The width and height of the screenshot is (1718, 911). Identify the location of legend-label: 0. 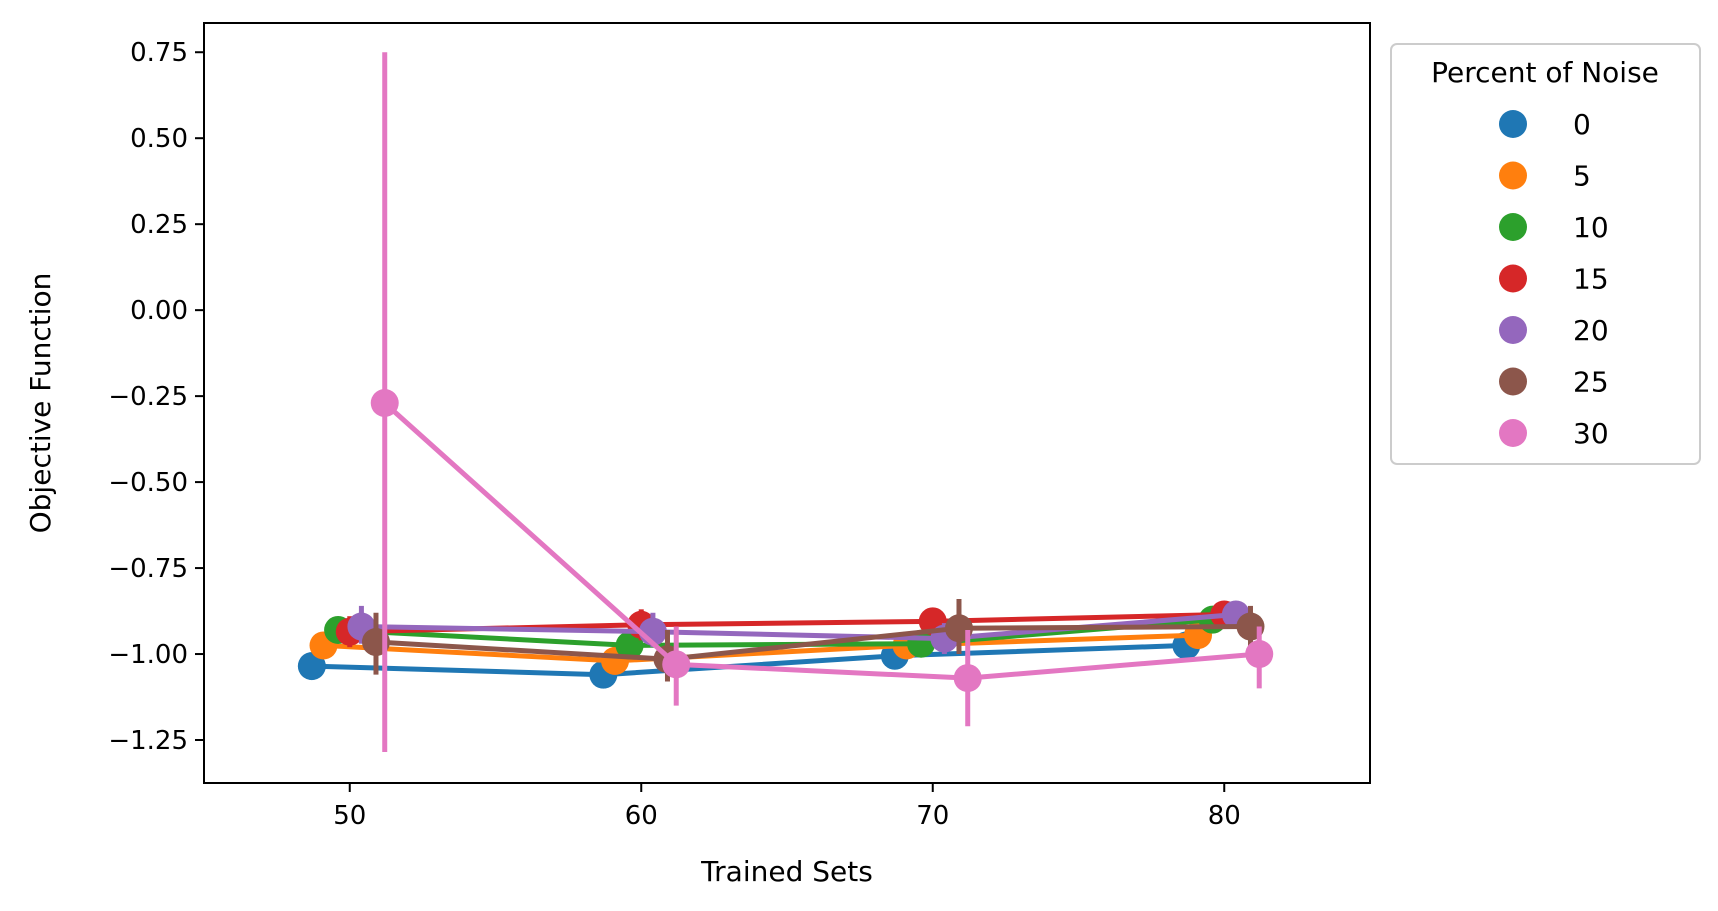
(1582, 124).